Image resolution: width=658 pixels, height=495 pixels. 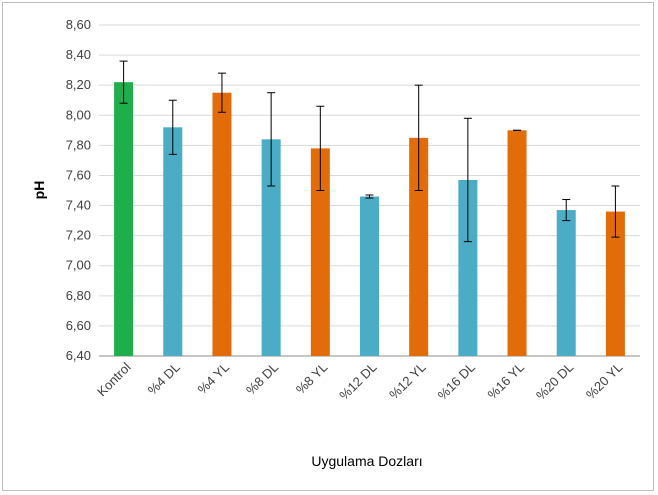 What do you see at coordinates (78, 205) in the screenshot?
I see `y-tick-label: 7,40` at bounding box center [78, 205].